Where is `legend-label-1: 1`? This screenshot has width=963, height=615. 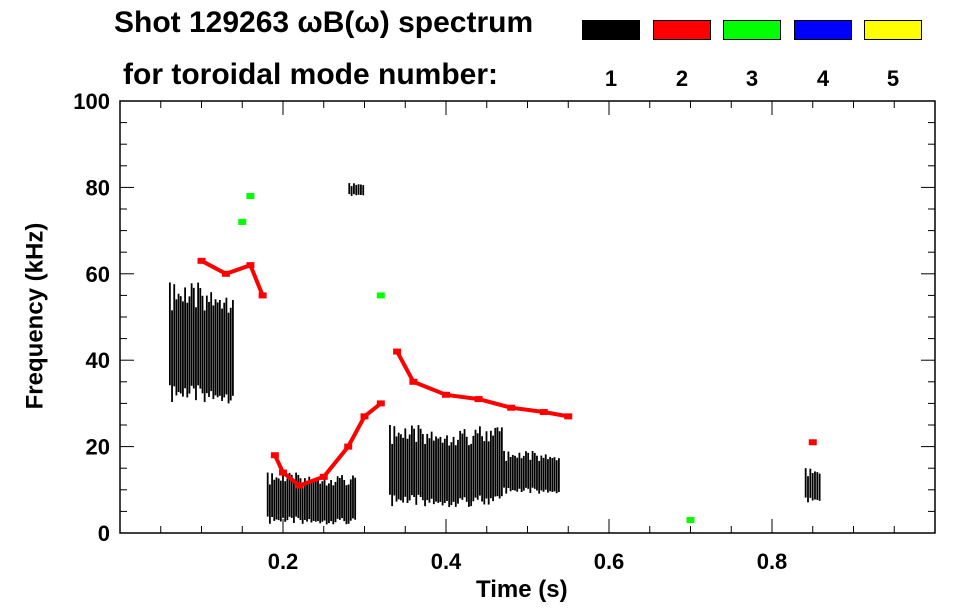
legend-label-1: 1 is located at coordinates (611, 78).